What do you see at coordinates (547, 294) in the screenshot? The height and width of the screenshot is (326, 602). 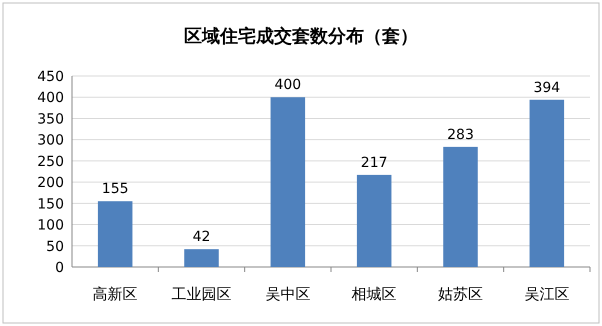 I see `x-tick-label: 吴江区` at bounding box center [547, 294].